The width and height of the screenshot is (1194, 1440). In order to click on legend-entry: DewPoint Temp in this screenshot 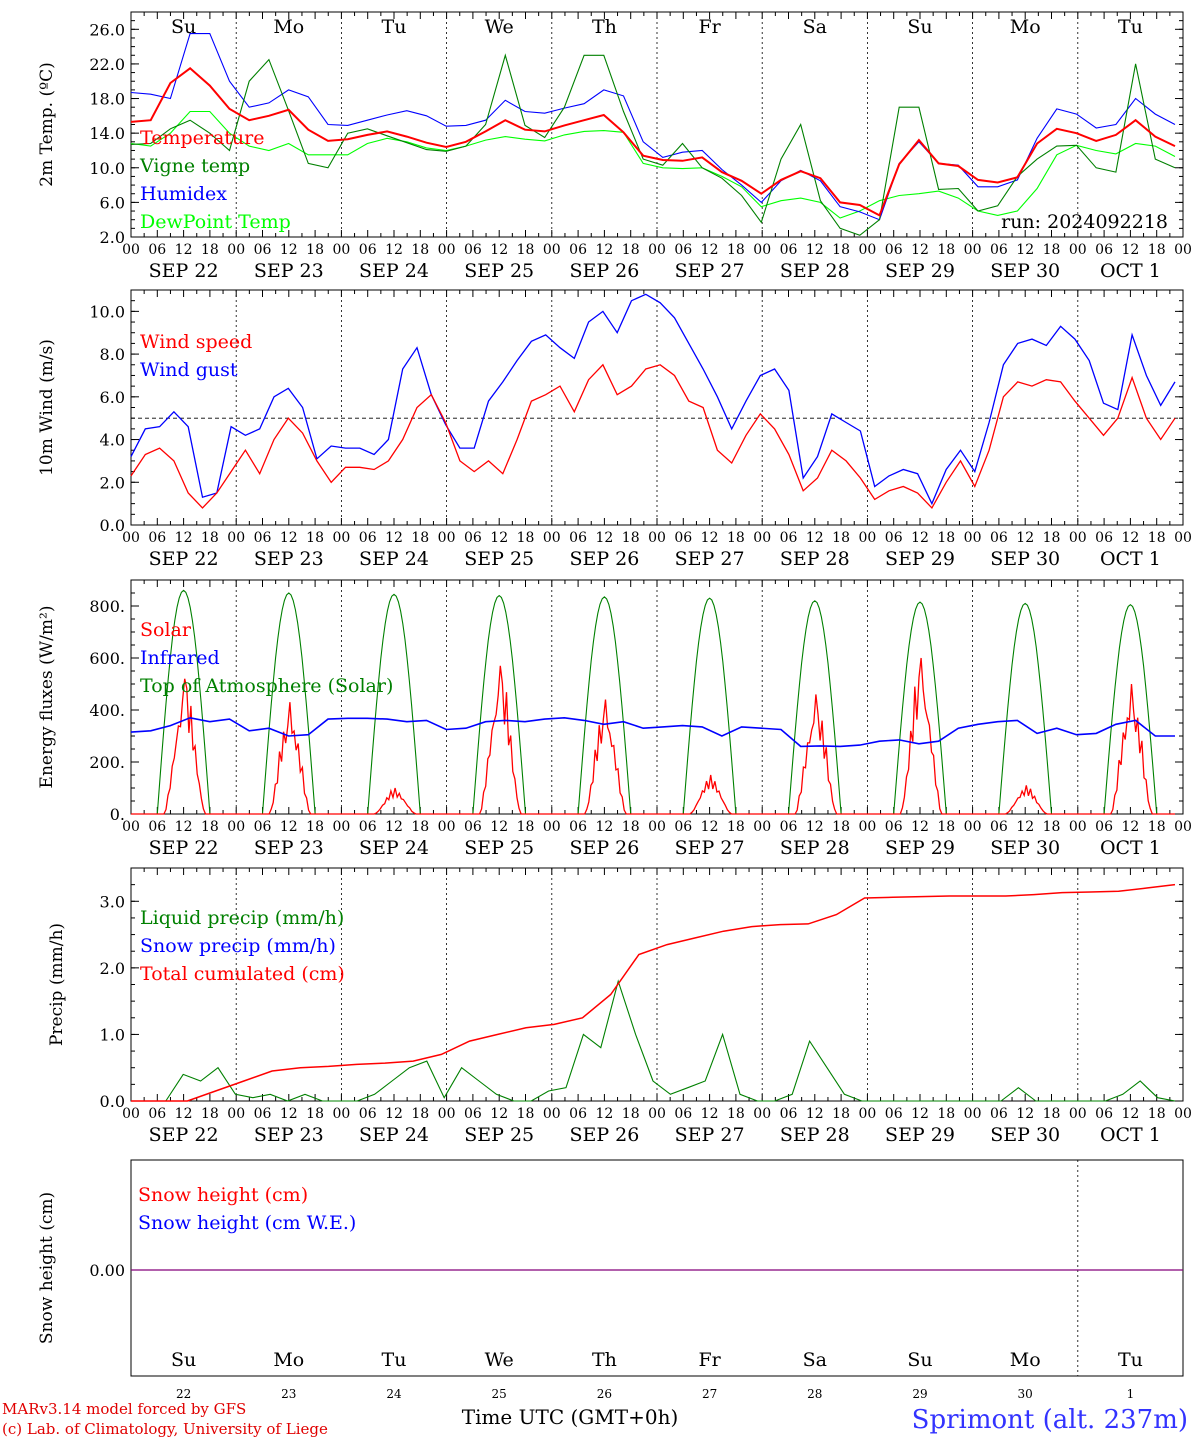, I will do `click(215, 222)`.